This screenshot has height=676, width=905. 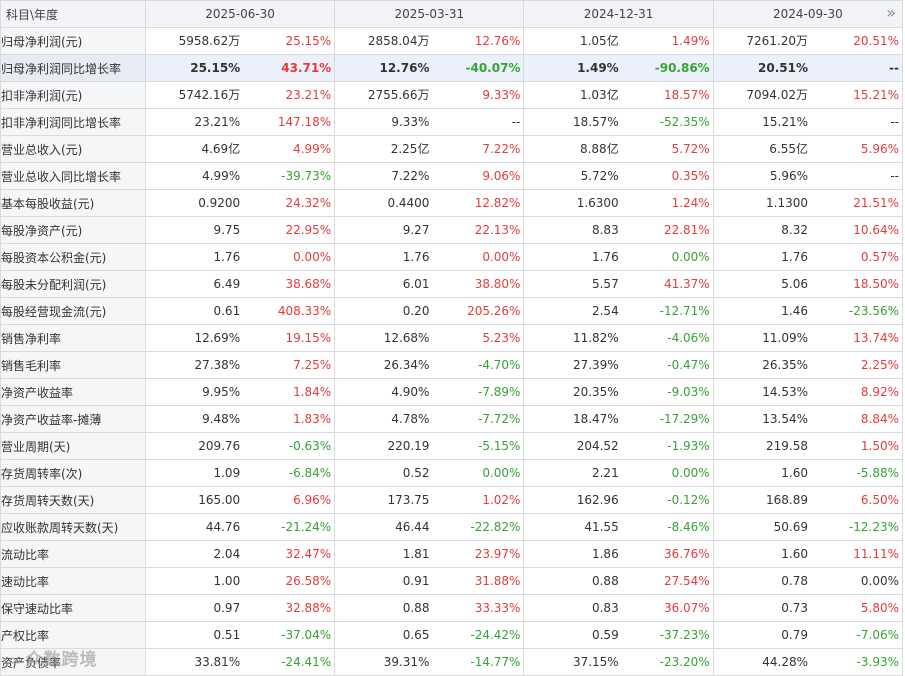 What do you see at coordinates (429, 95) in the screenshot?
I see `value-cell: 2755.66万 9.33%` at bounding box center [429, 95].